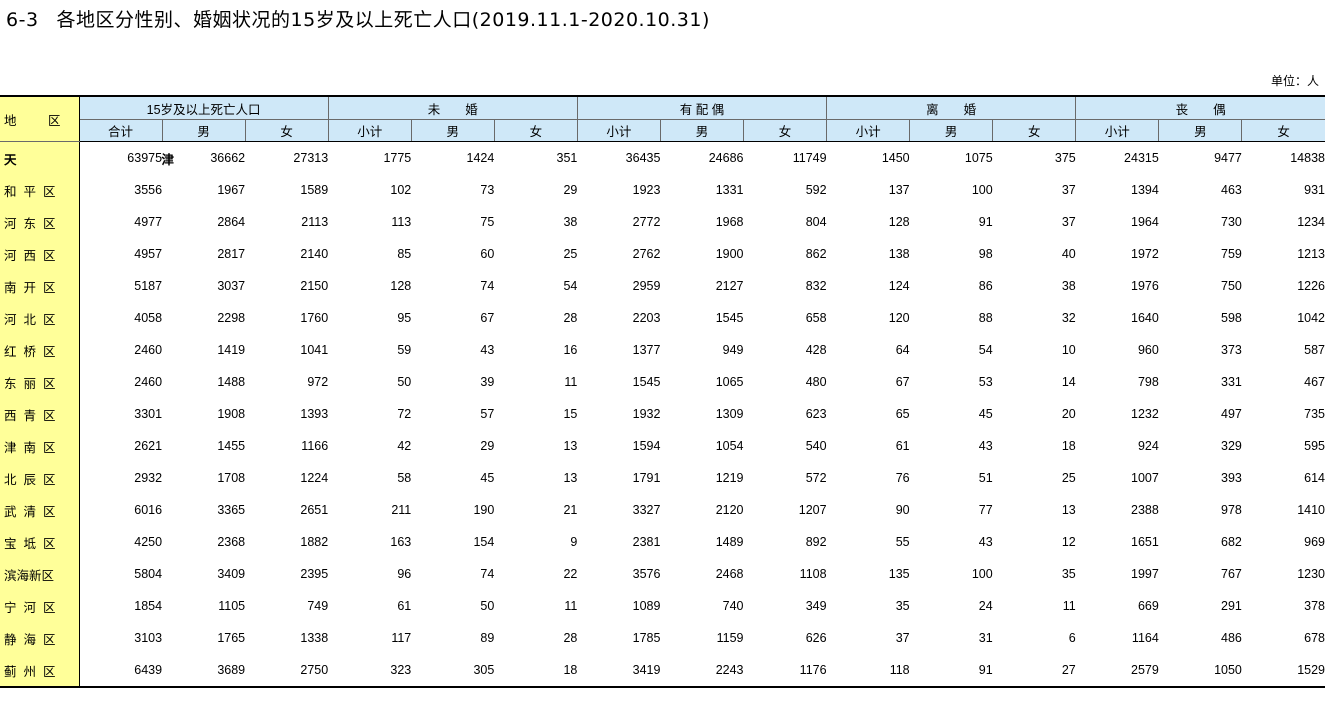 The height and width of the screenshot is (717, 1325). Describe the element at coordinates (453, 671) in the screenshot. I see `table-cell: 305` at that location.